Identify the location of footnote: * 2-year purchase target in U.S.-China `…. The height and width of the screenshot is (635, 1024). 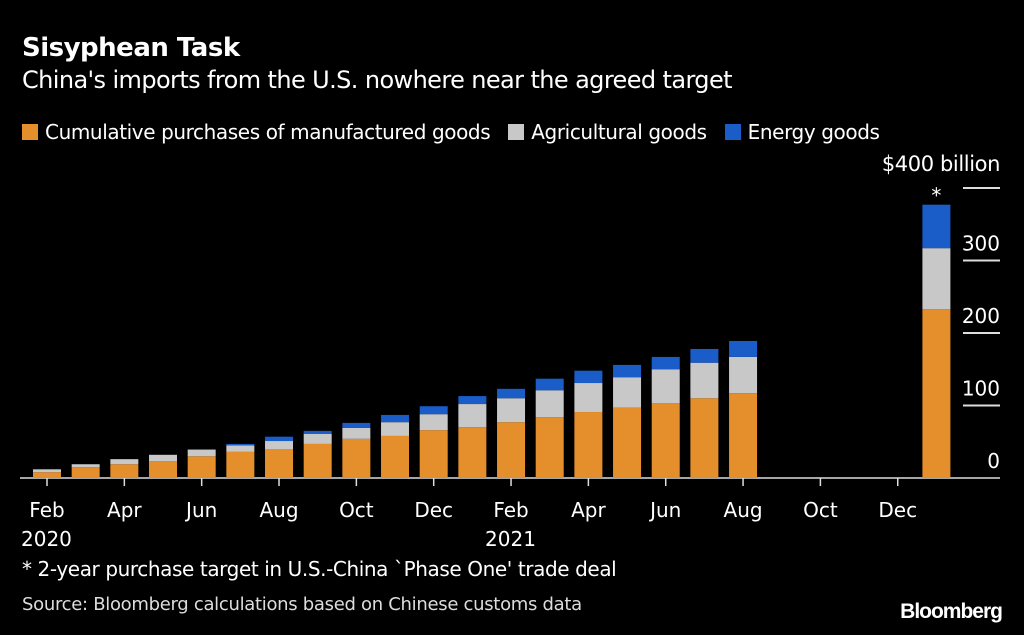
(319, 569).